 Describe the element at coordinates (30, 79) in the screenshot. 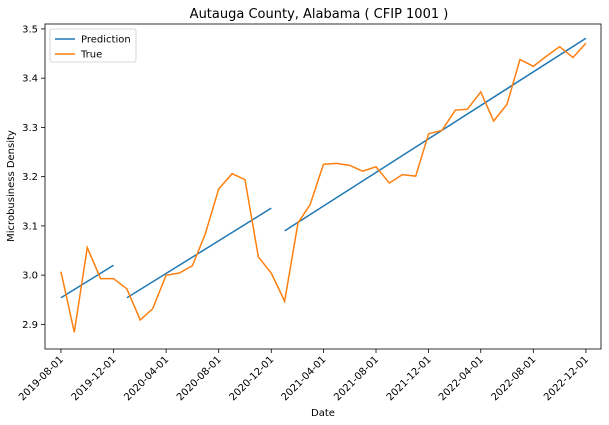

I see `y-tick-label: 3.4` at that location.